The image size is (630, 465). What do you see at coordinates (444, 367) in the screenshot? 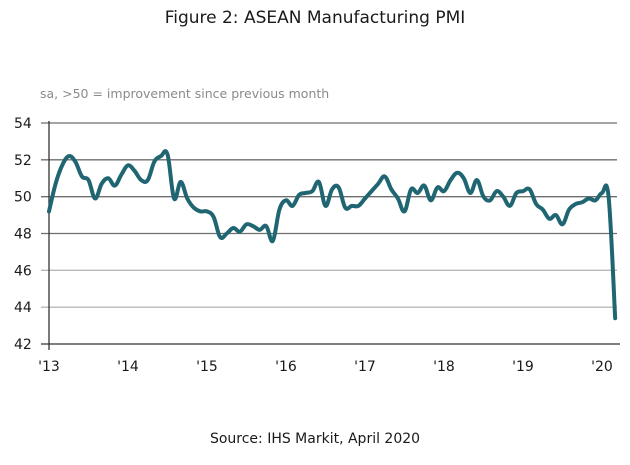
I see `x-tick-label: '18` at bounding box center [444, 367].